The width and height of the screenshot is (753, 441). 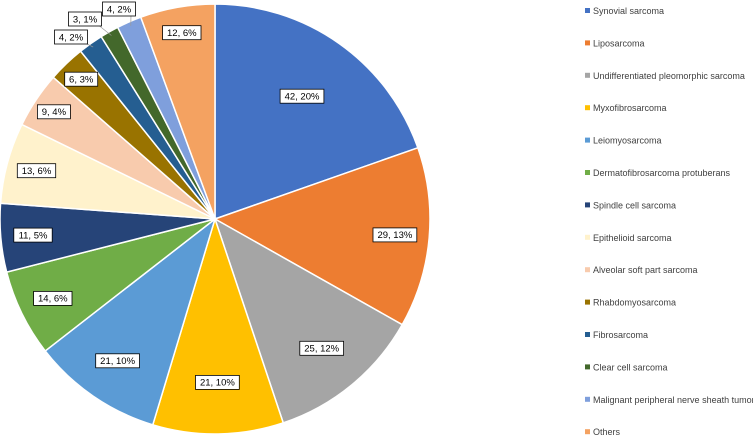 I want to click on legend-label: Undifferentiated pleomorphic sarcoma, so click(x=669, y=76).